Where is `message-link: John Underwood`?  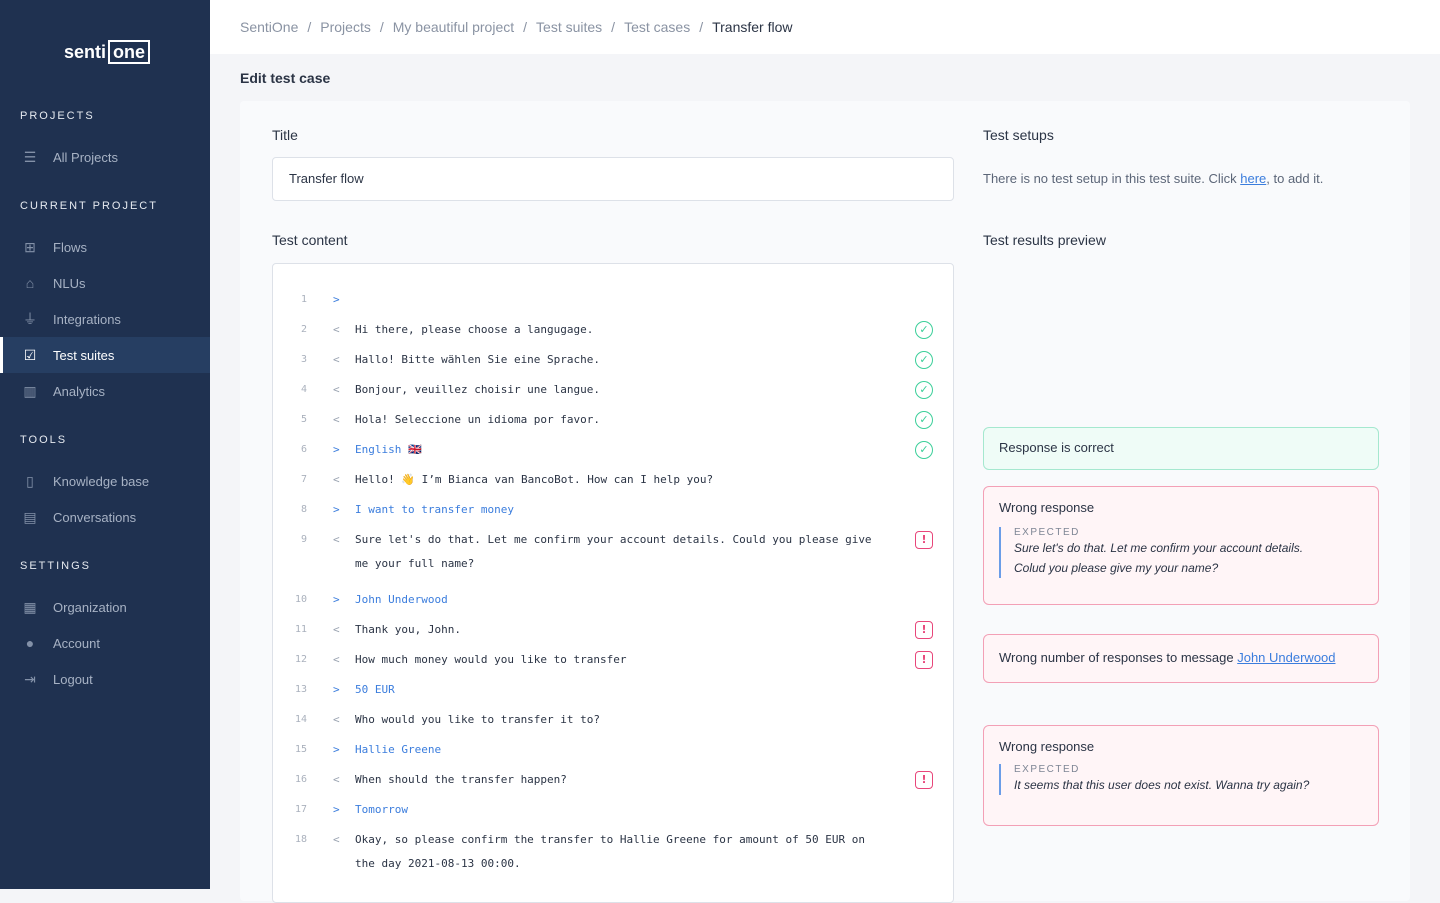
message-link: John Underwood is located at coordinates (1286, 657).